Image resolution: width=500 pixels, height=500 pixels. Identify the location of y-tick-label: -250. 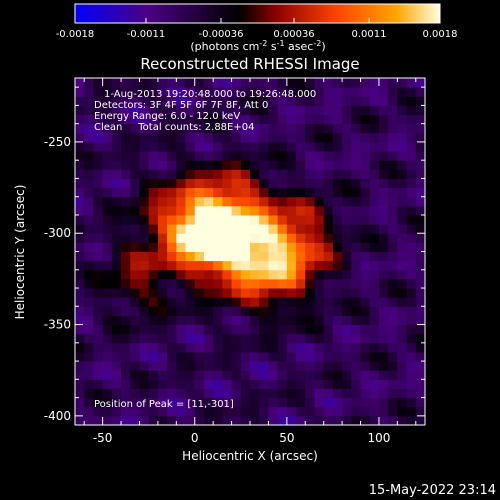
(57, 142).